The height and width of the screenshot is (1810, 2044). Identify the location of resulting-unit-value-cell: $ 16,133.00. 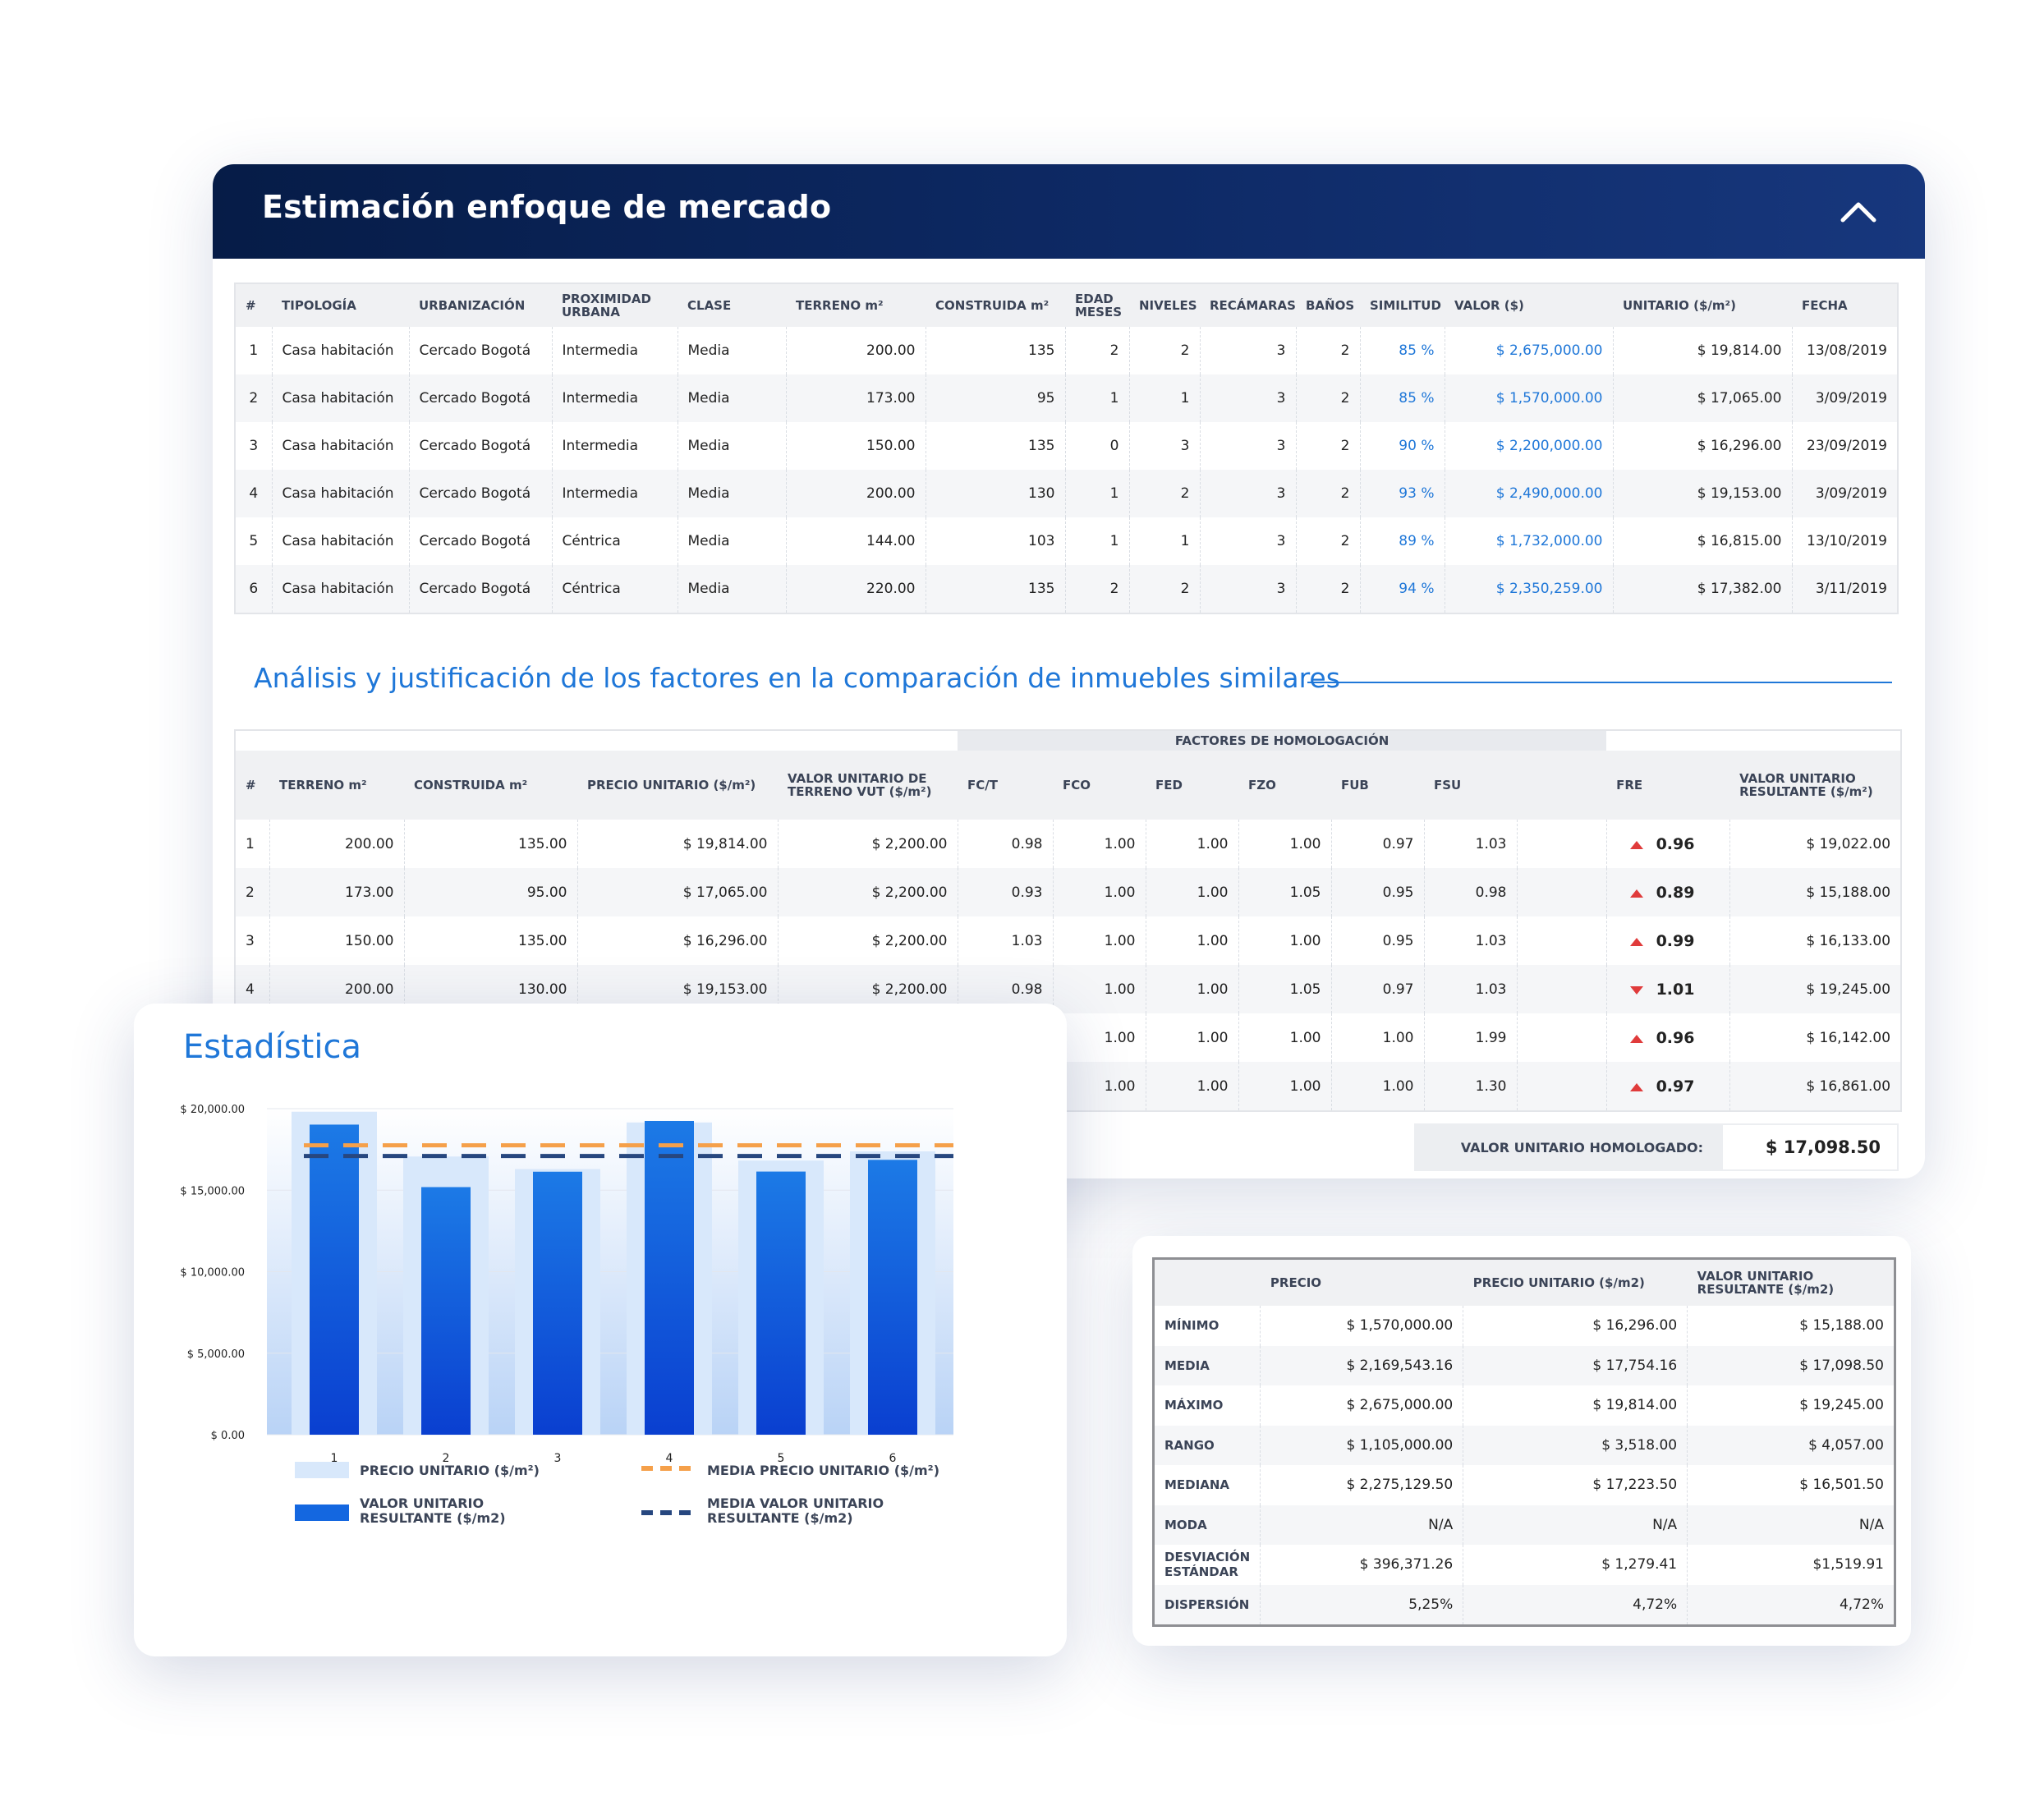
(1815, 940).